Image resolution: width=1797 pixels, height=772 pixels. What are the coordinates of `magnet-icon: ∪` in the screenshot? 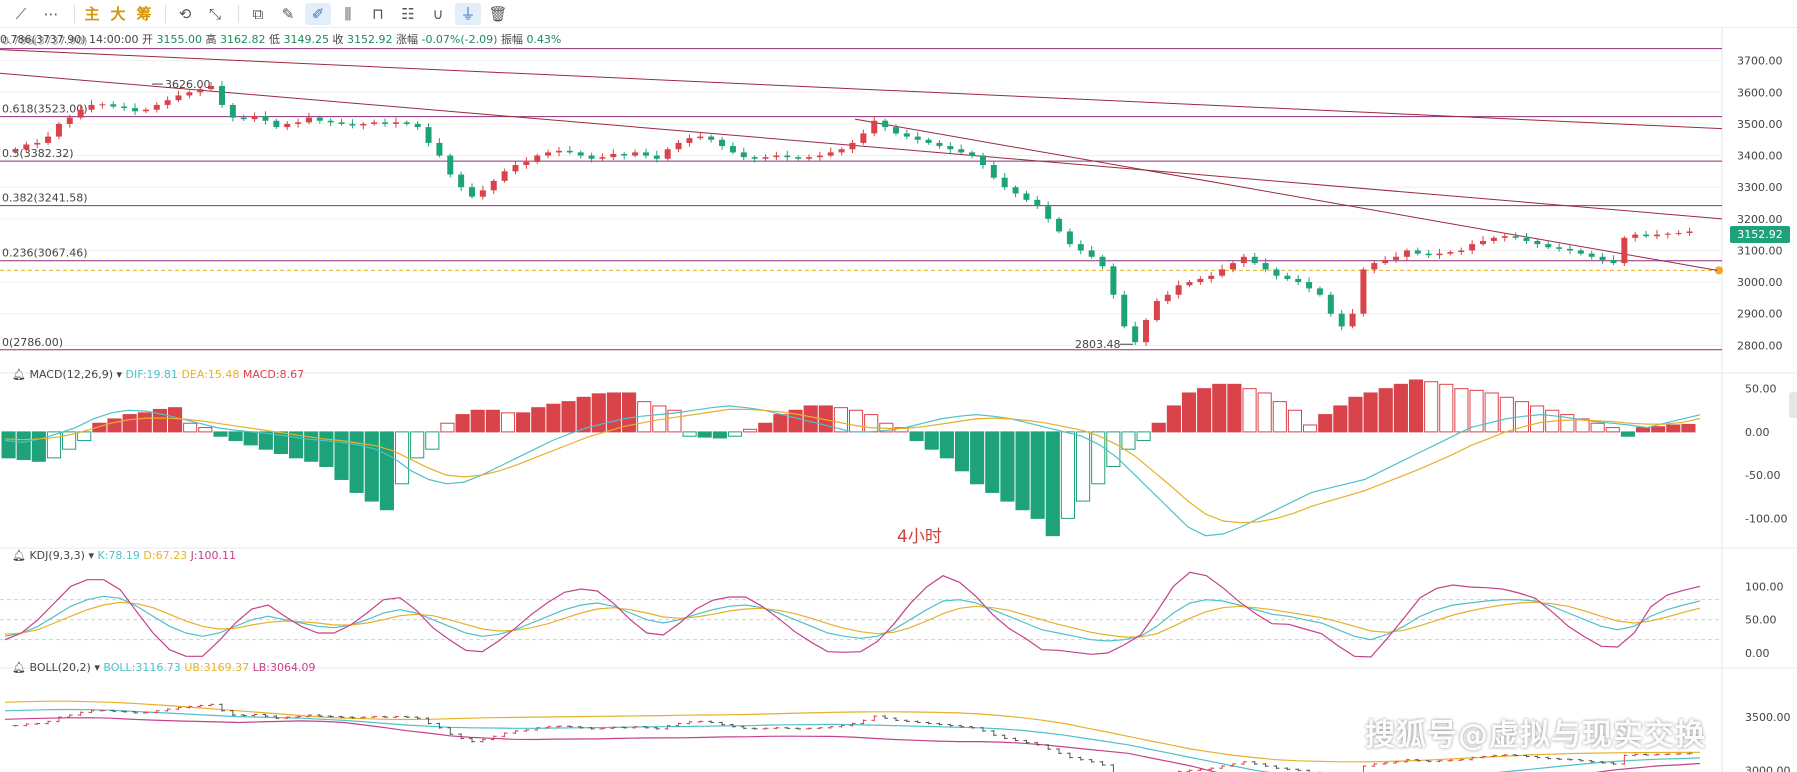 It's located at (438, 13).